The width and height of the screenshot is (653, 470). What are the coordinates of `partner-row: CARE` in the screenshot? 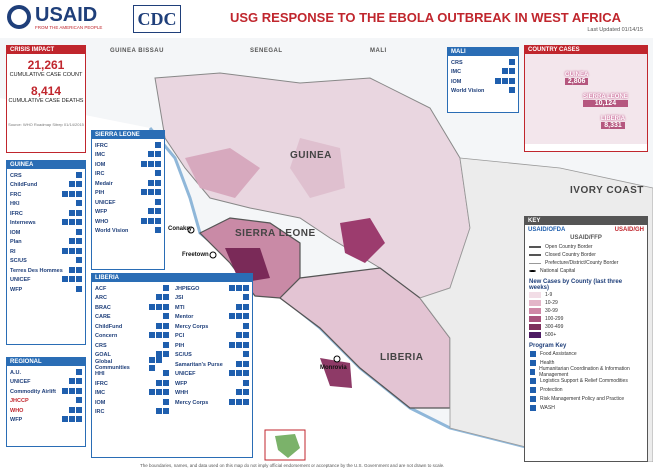 It's located at (132, 318).